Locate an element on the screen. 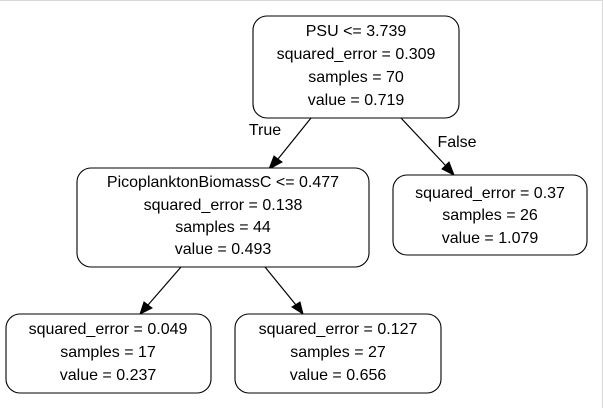 Image resolution: width=603 pixels, height=408 pixels. node-line-samples: samples = 26 is located at coordinates (490, 215).